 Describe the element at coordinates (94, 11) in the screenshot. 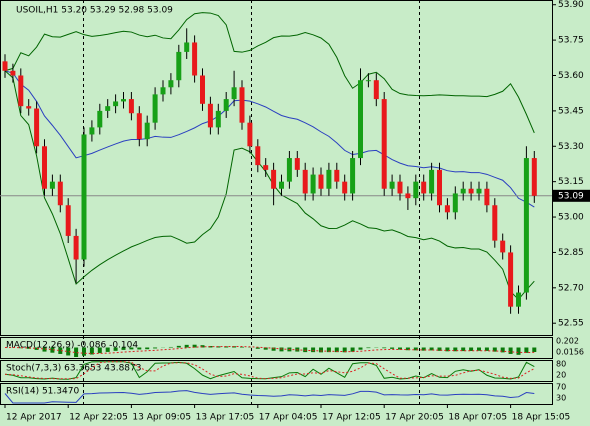

I see `chart-title: USOIL,H1 53.20 53.29 52.98 53.09` at that location.